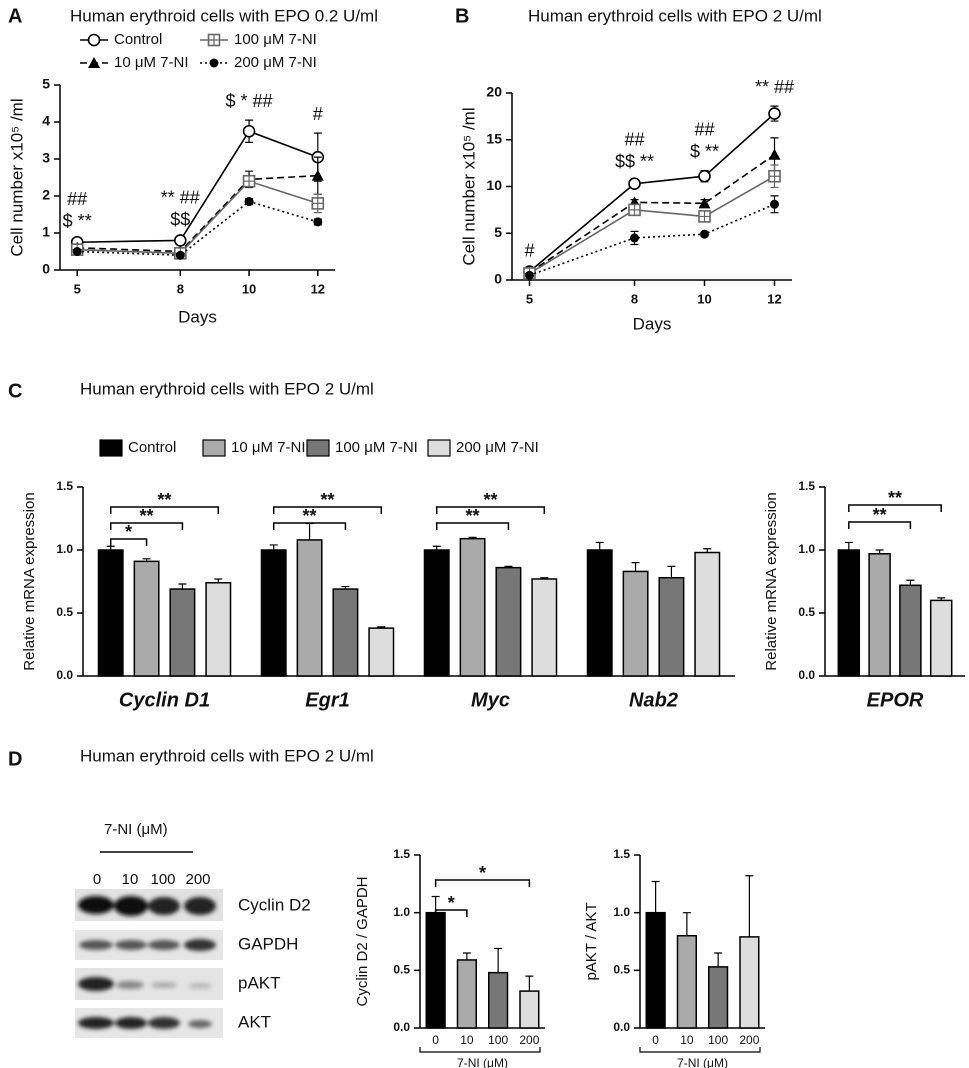  What do you see at coordinates (46, 84) in the screenshot?
I see `y-tick-label: 5` at bounding box center [46, 84].